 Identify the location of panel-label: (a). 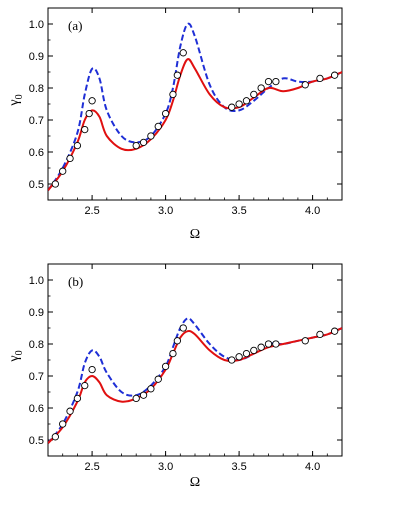
(75, 25).